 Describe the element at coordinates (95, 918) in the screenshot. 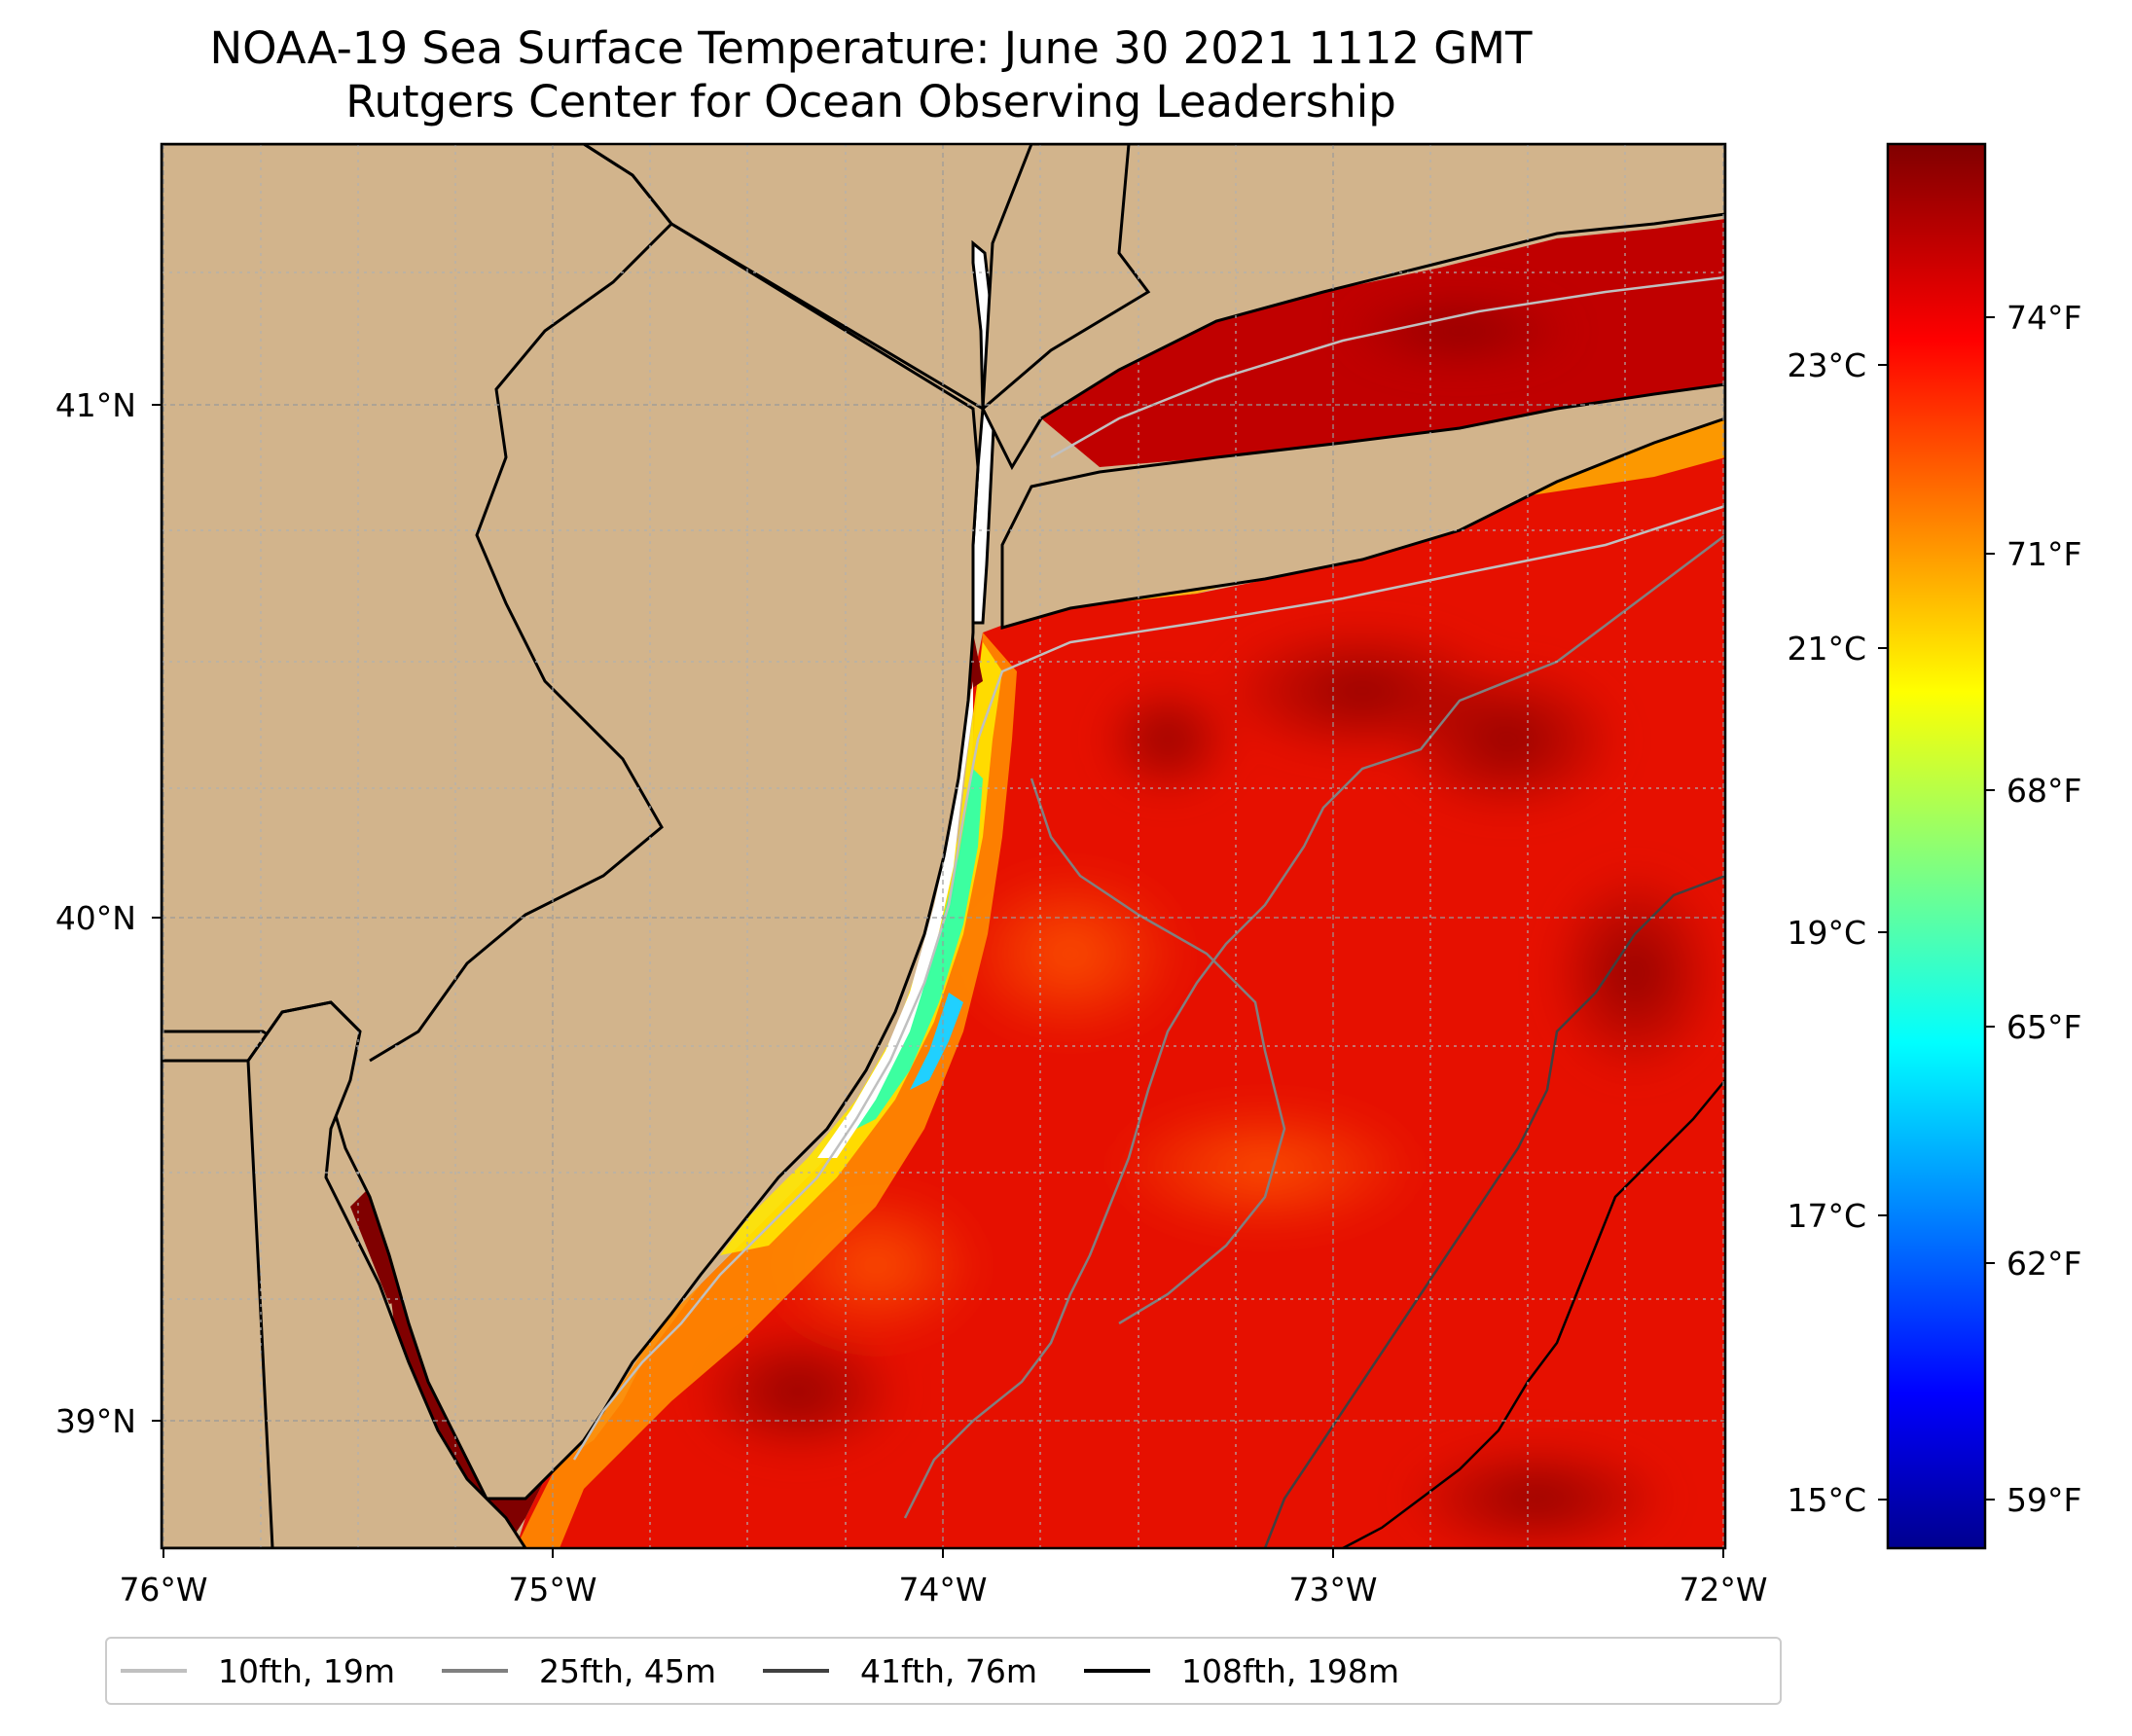

I see `lat-label-40: 40°N` at that location.